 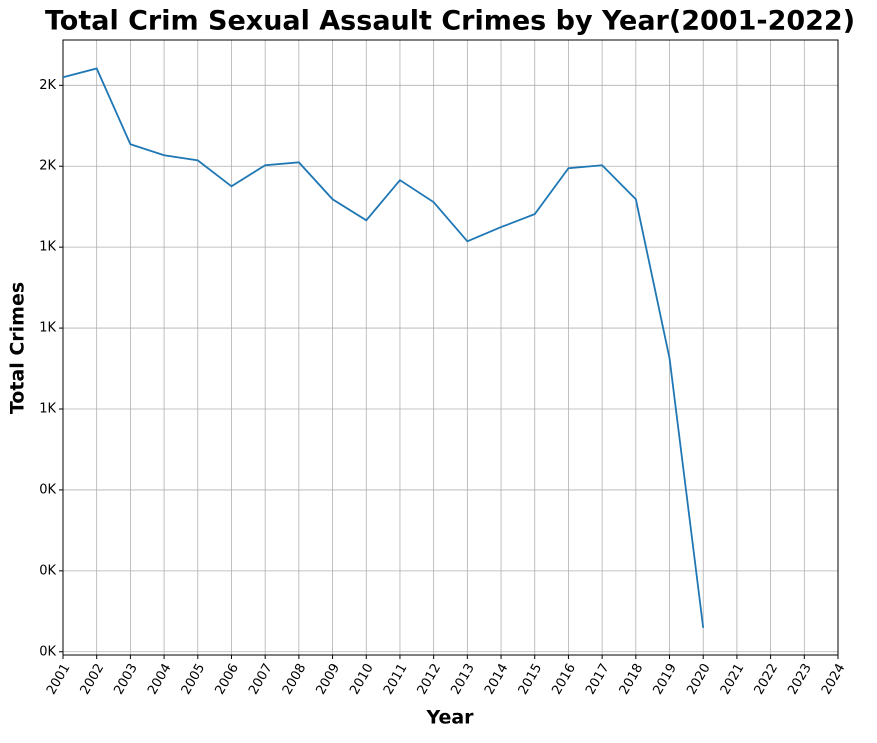 I want to click on x-tick-label: 2006, so click(x=227, y=679).